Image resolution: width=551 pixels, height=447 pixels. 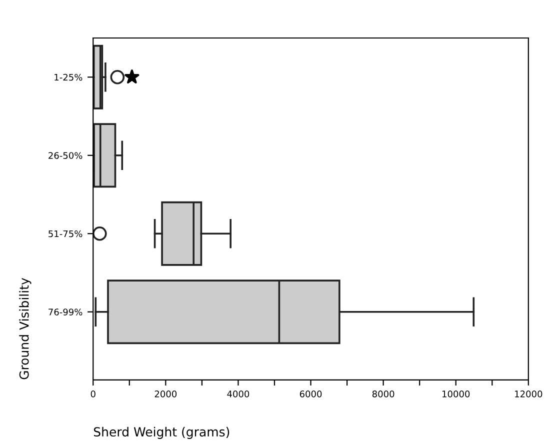 What do you see at coordinates (165, 394) in the screenshot?
I see `x-tick-label: 2000` at bounding box center [165, 394].